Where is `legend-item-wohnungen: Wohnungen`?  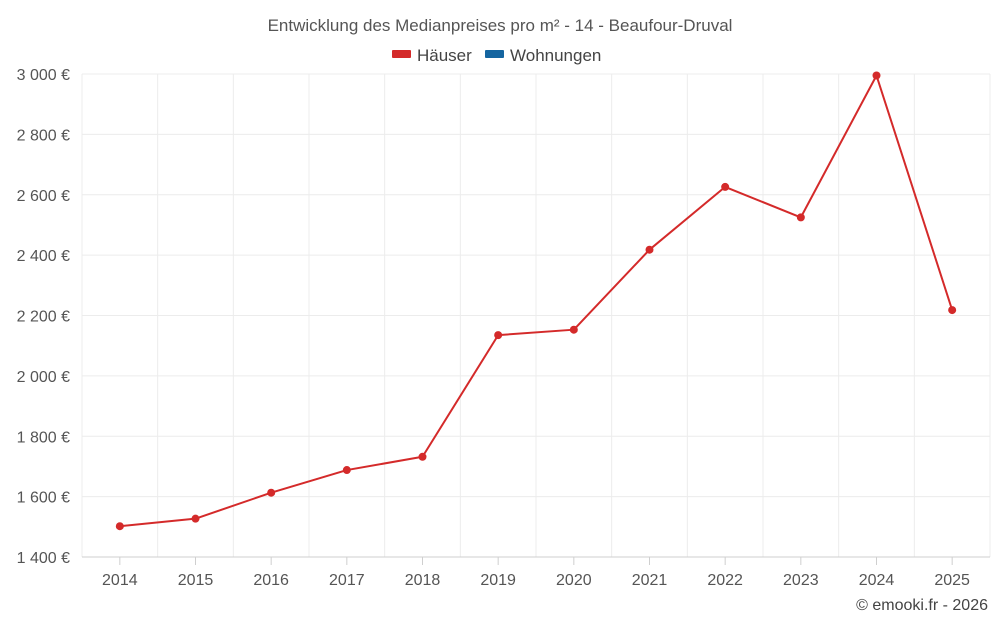
legend-item-wohnungen: Wohnungen is located at coordinates (543, 55).